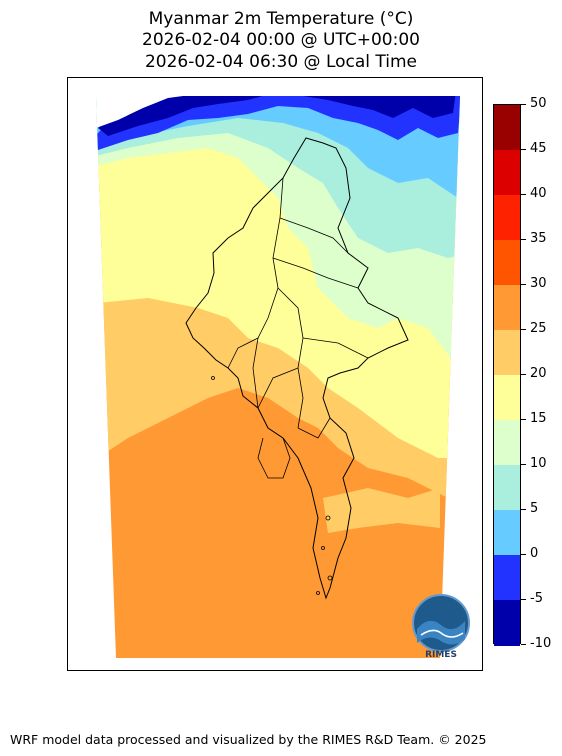  I want to click on colorbar-tick-label: 15, so click(538, 418).